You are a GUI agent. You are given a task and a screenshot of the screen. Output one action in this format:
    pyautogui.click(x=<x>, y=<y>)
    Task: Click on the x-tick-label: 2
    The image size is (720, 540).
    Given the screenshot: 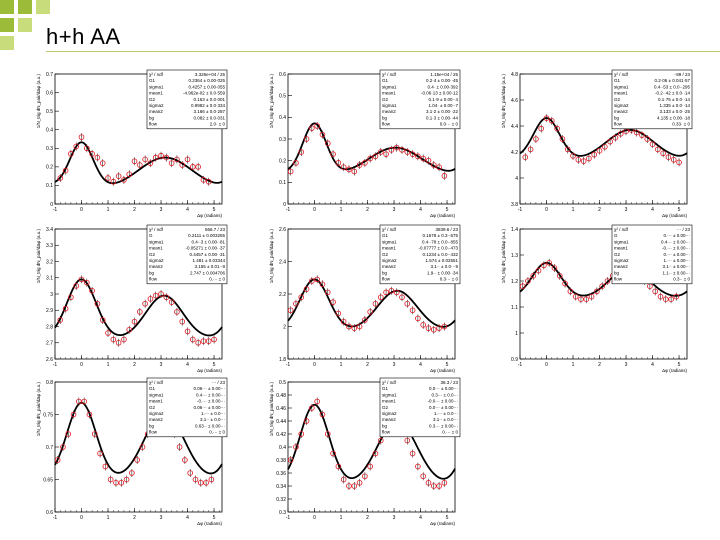 What is the action you would take?
    pyautogui.click(x=367, y=365)
    